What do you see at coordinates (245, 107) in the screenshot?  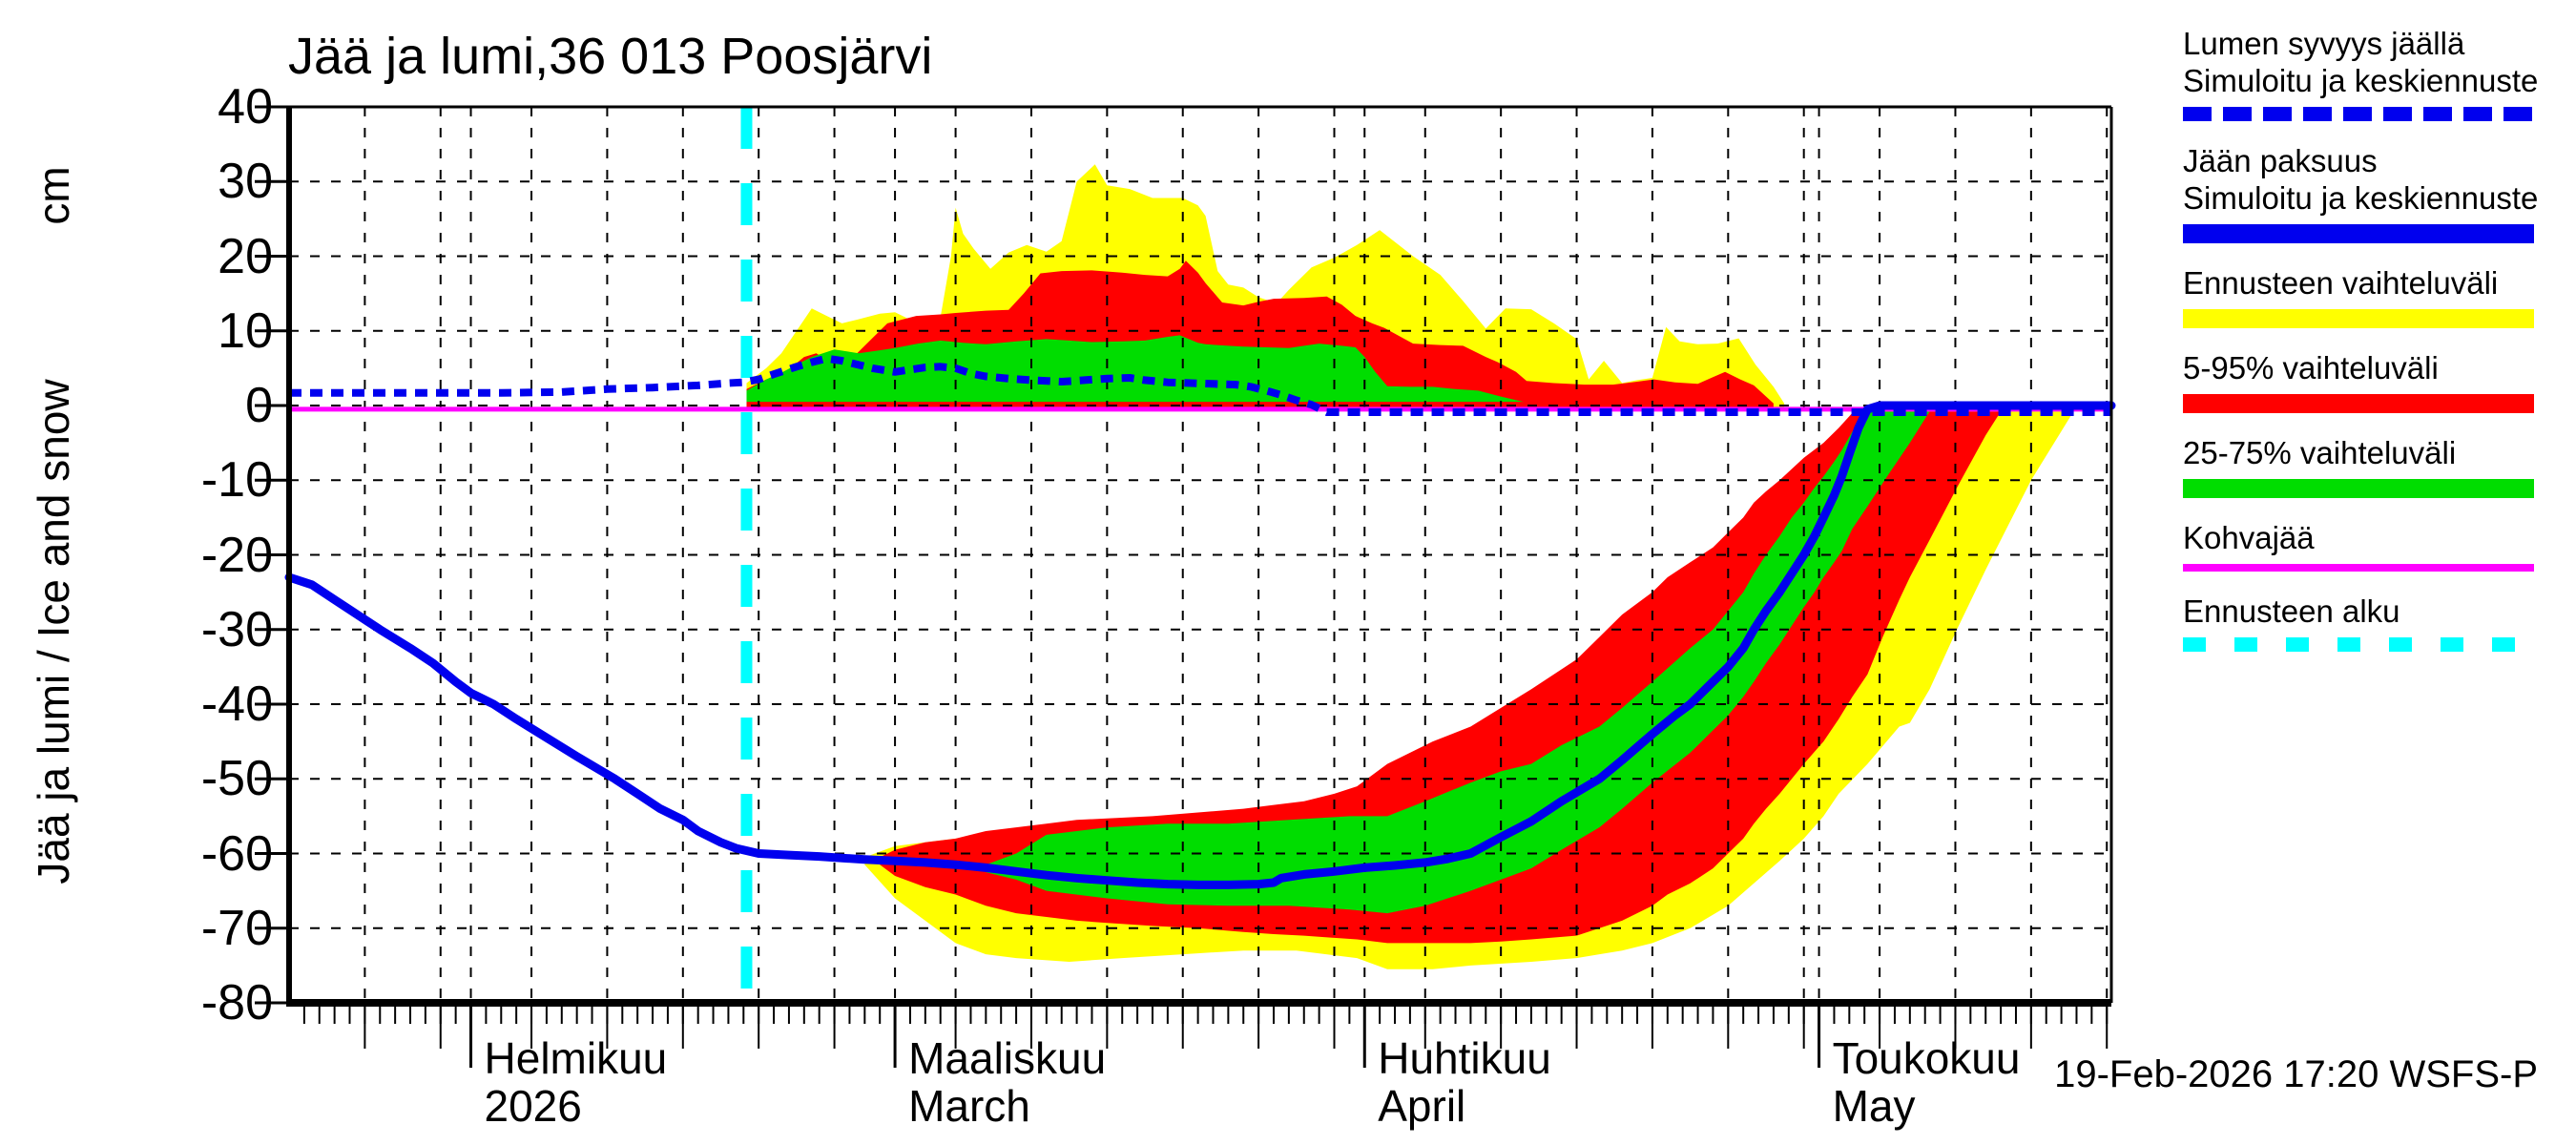 I see `y-tick-label: 40` at bounding box center [245, 107].